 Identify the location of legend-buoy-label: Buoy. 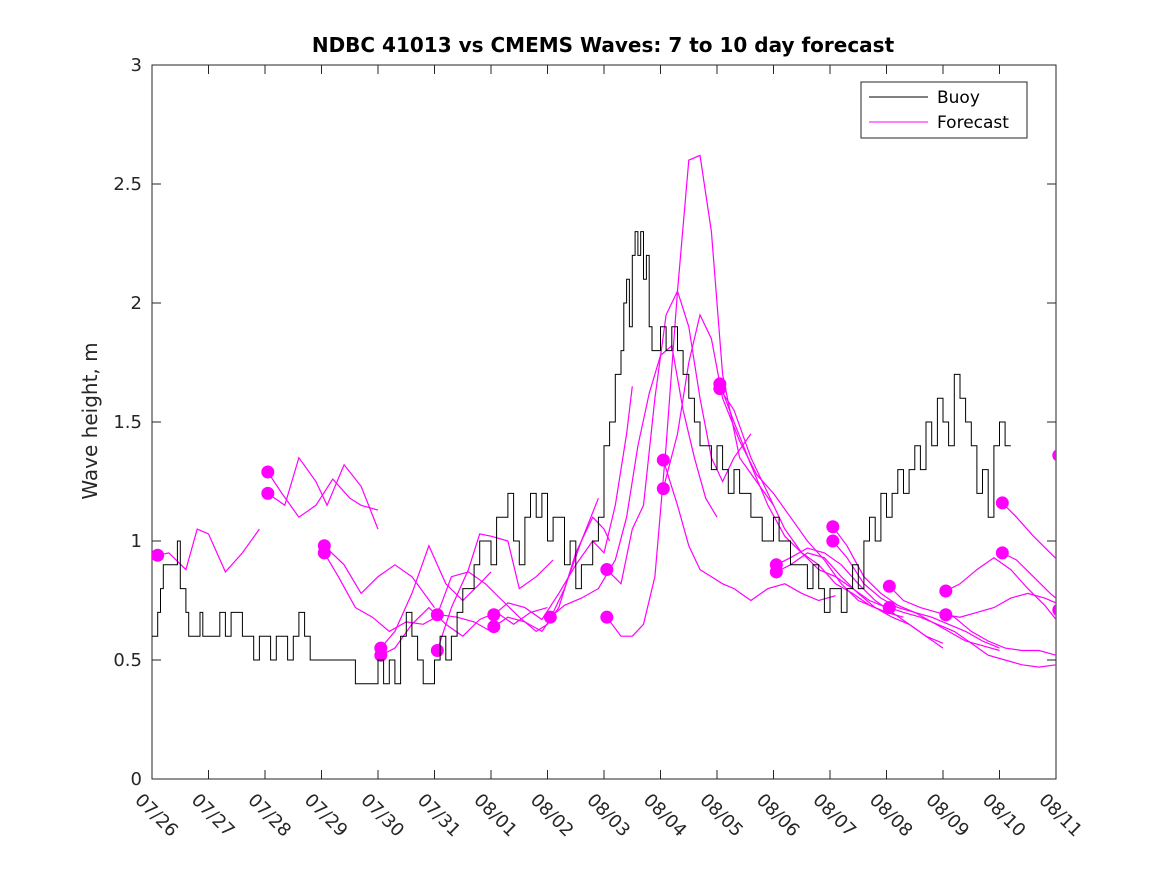
(958, 98).